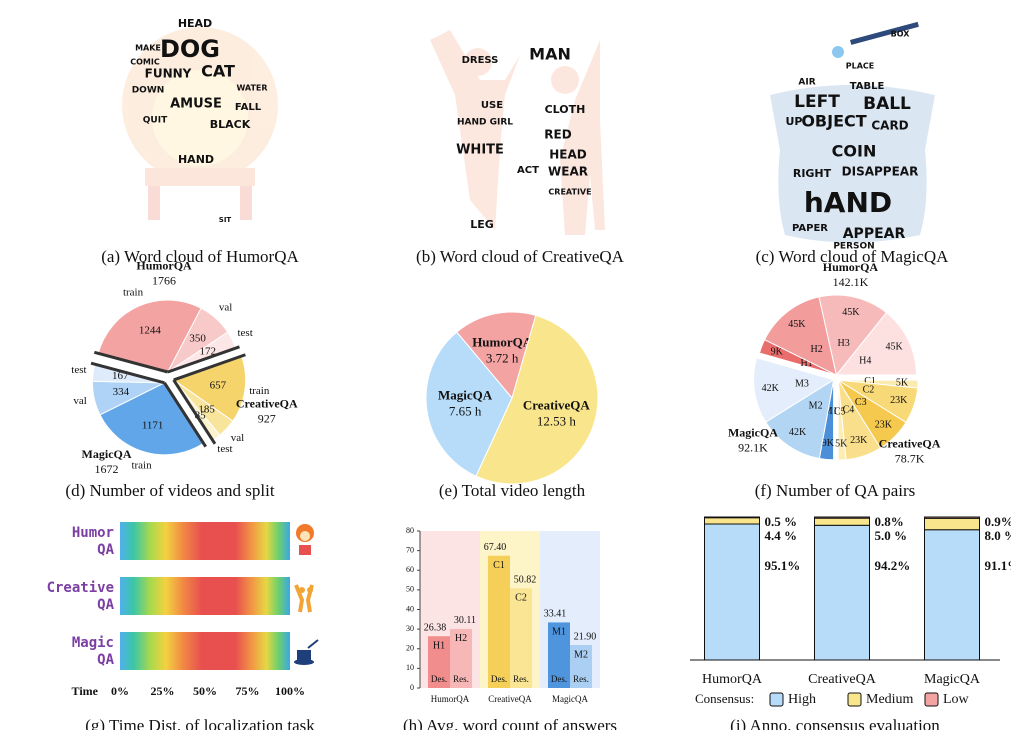 Image resolution: width=1011 pixels, height=730 pixels. I want to click on segment-label: 95.1%, so click(783, 565).